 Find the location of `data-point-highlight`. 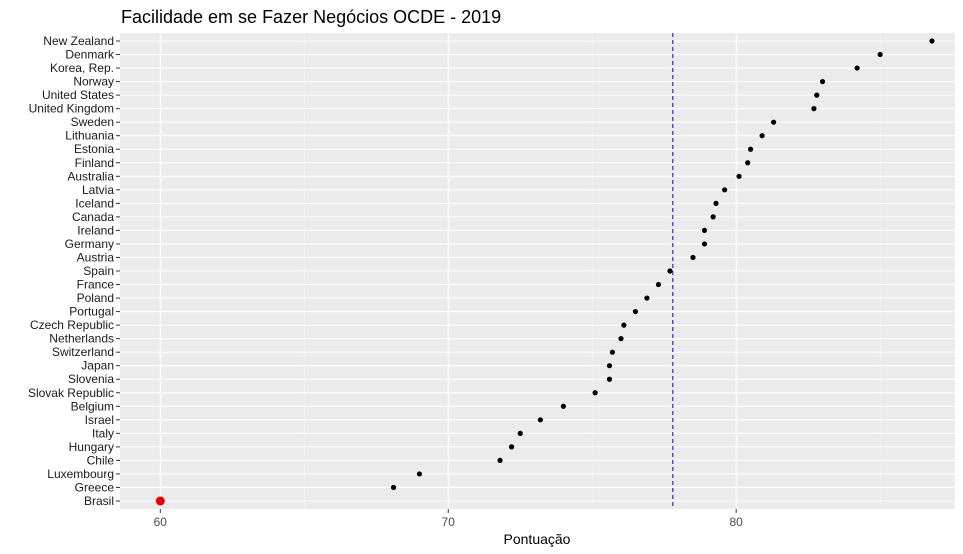

data-point-highlight is located at coordinates (160, 501).